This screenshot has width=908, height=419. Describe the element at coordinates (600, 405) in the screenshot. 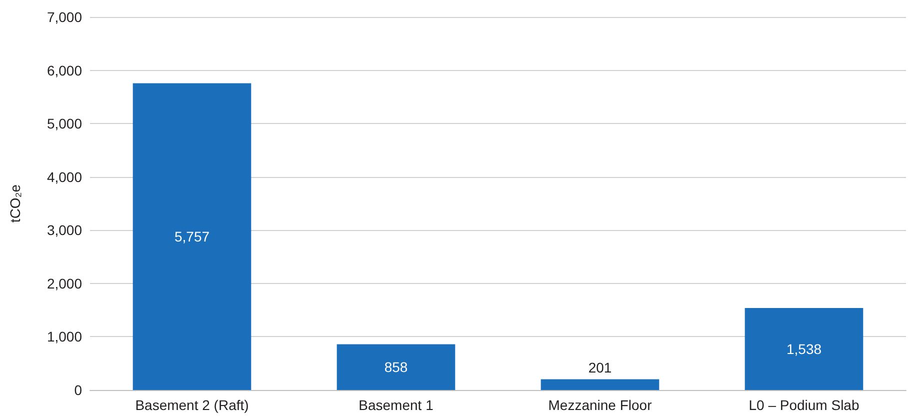

I see `x-tick-label: Mezzanine Floor` at that location.